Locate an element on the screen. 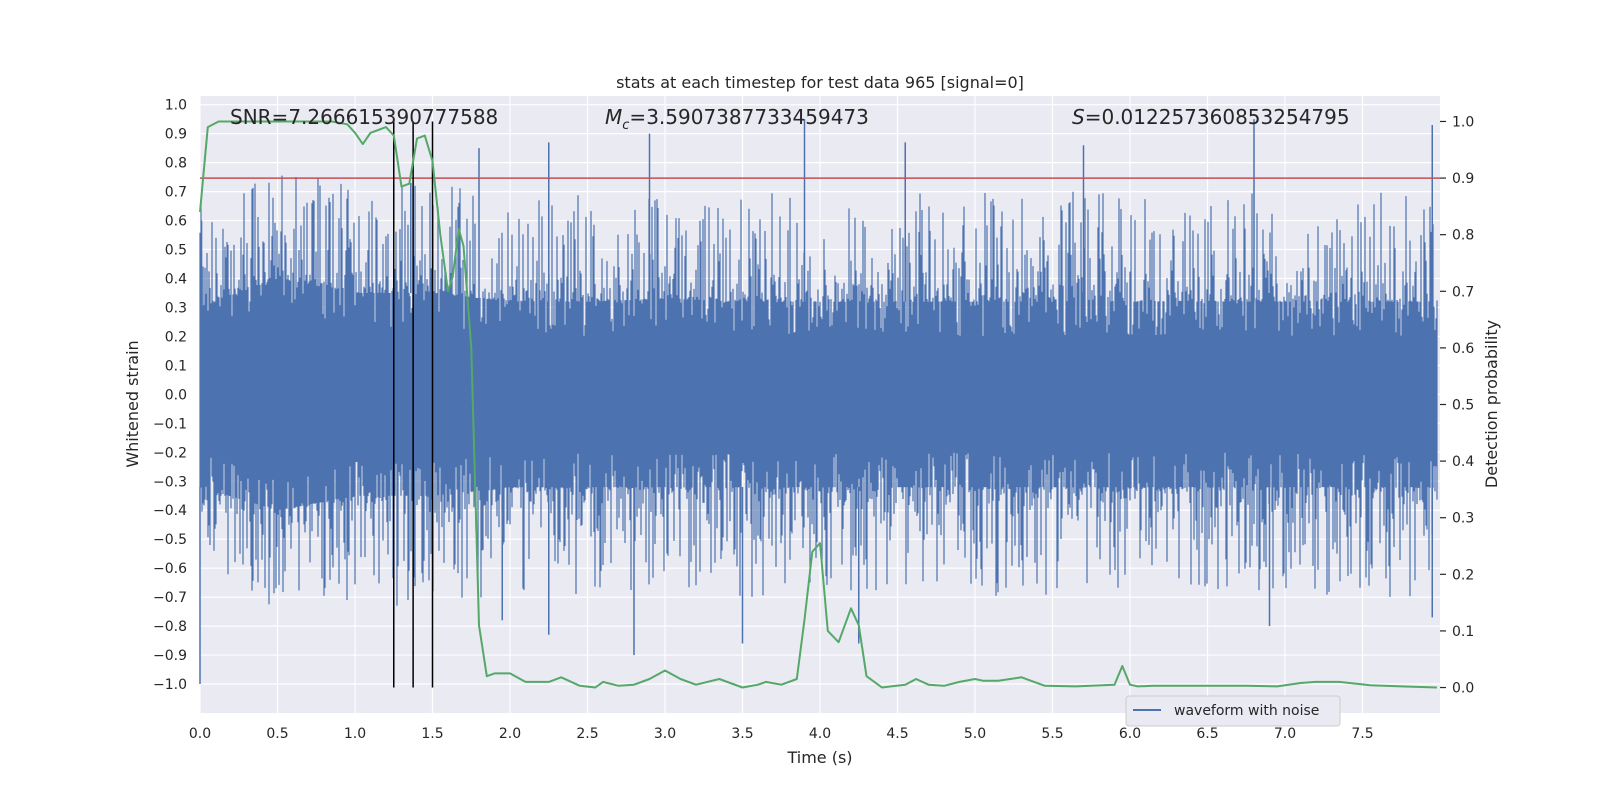 Image resolution: width=1600 pixels, height=800 pixels. snr-value: 7.266615390777588 is located at coordinates (393, 117).